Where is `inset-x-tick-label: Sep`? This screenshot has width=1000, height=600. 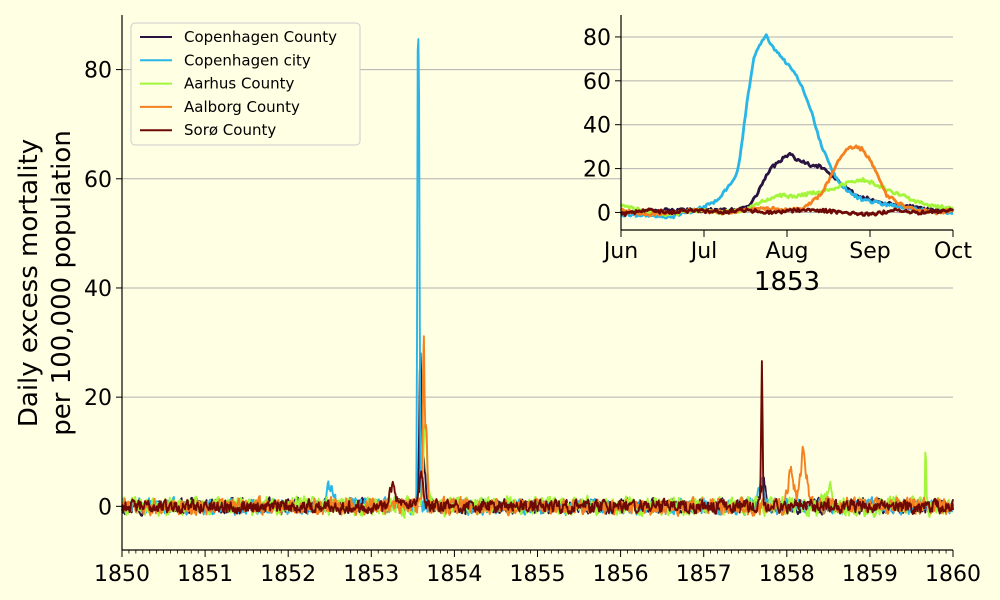 inset-x-tick-label: Sep is located at coordinates (869, 251).